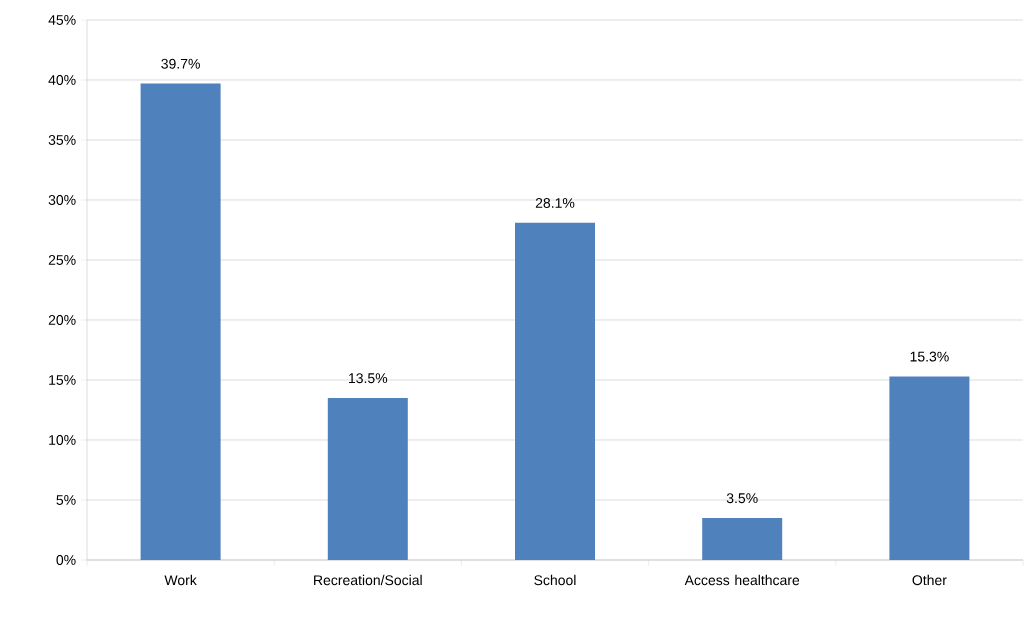  What do you see at coordinates (62, 20) in the screenshot?
I see `y-tick-label: 45%` at bounding box center [62, 20].